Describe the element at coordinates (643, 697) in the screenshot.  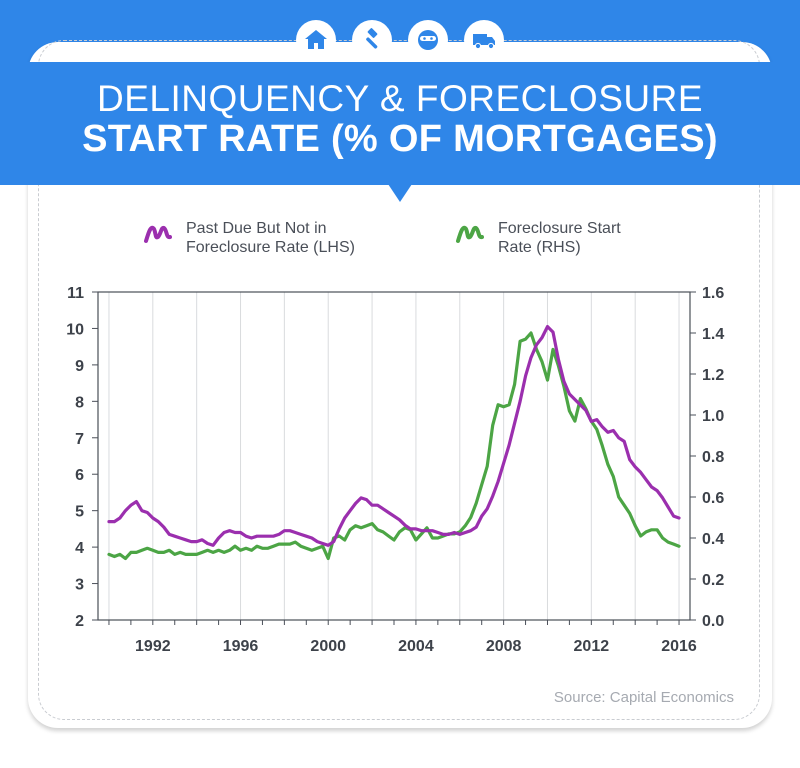
I see `source-note: Source: Capital Economics` at that location.